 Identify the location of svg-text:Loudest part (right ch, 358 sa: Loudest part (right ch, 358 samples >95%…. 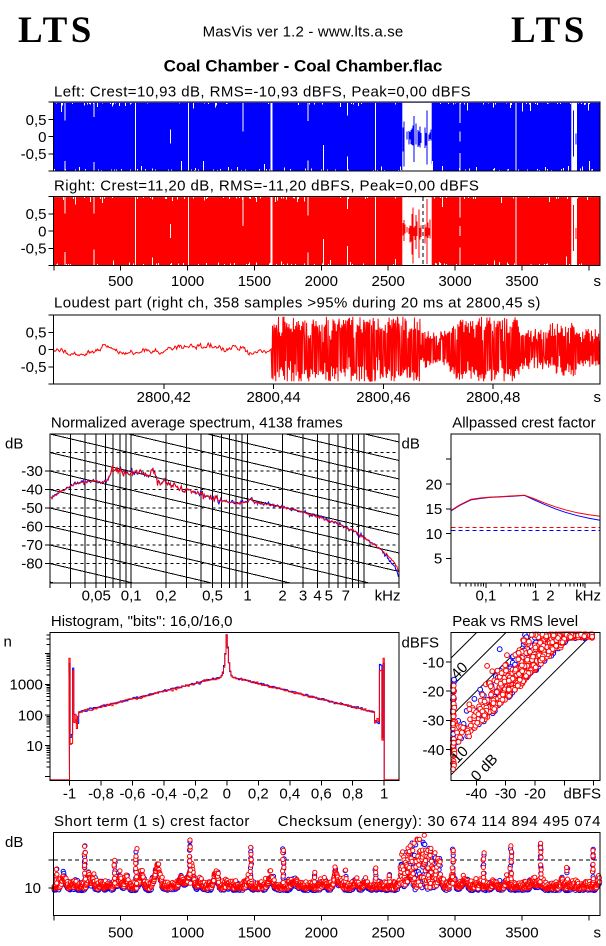
(297, 303).